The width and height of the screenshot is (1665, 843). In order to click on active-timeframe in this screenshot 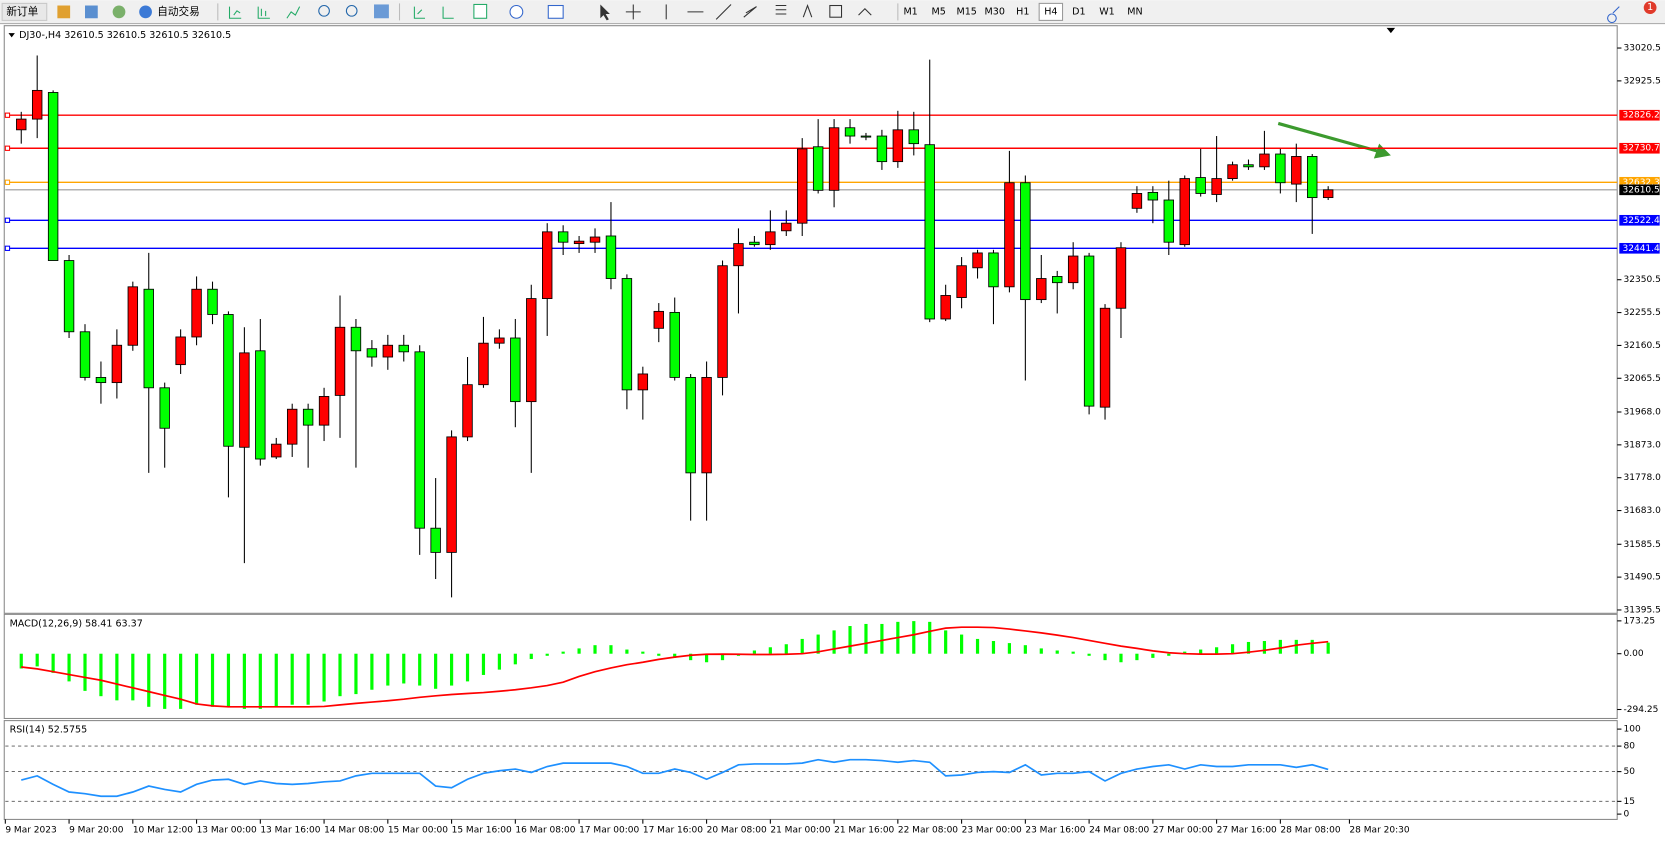, I will do `click(1051, 11)`.